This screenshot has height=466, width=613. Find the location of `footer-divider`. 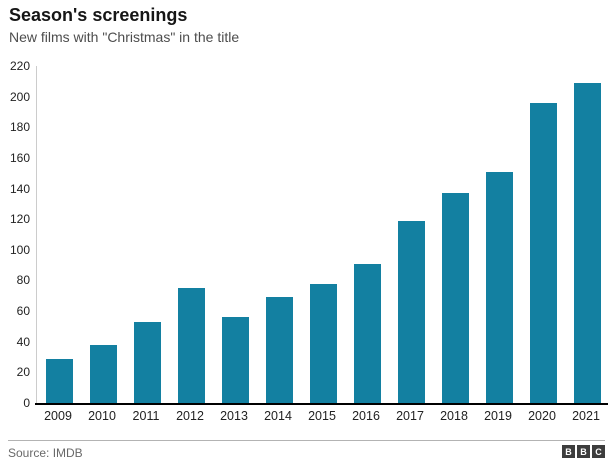

footer-divider is located at coordinates (306, 440).